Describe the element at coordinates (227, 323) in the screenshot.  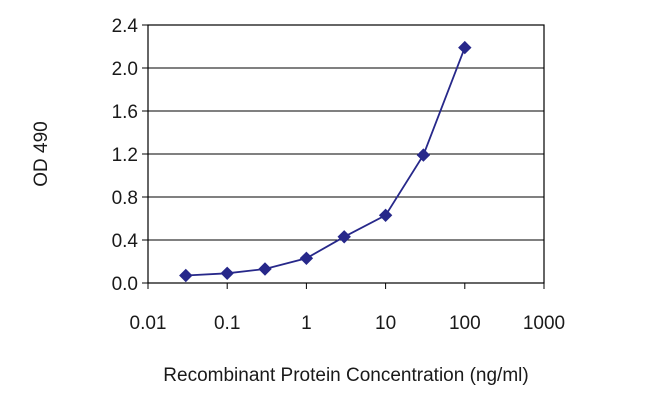
I see `x-tick-label: 0.1` at that location.